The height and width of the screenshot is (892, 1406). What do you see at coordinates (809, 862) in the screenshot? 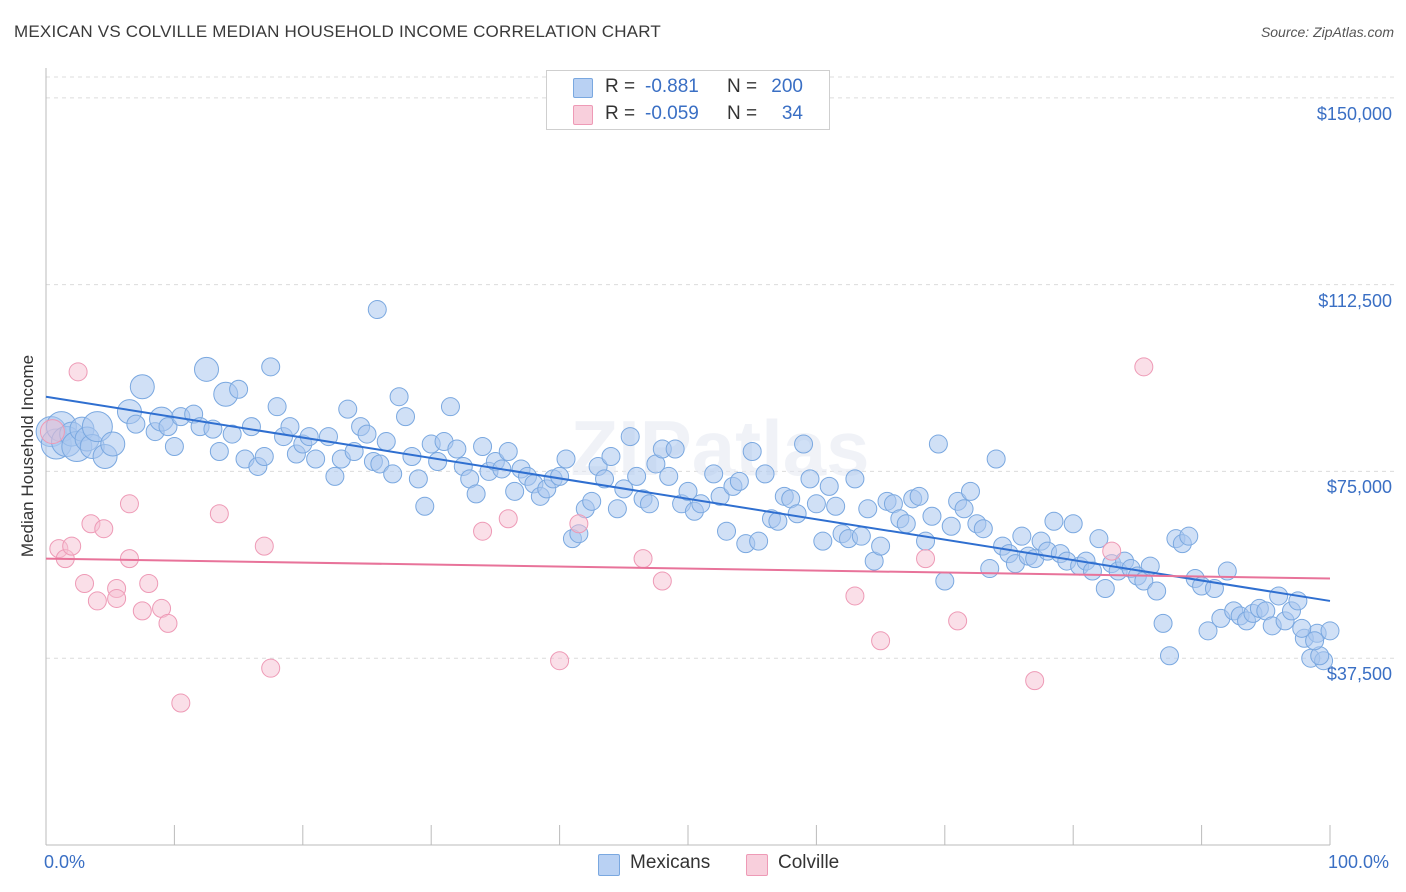
I see `legend-label-colville: Colville` at bounding box center [809, 862].